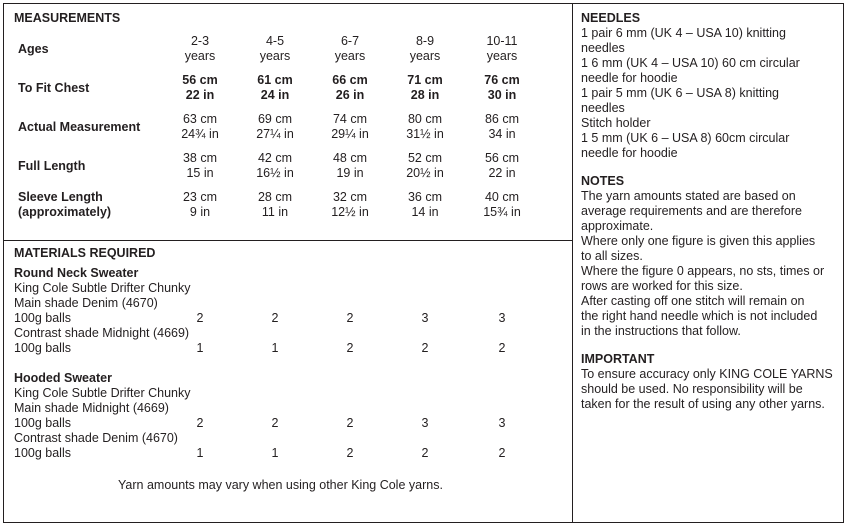 The width and height of the screenshot is (848, 528). I want to click on cell-in: 26 in, so click(350, 95).